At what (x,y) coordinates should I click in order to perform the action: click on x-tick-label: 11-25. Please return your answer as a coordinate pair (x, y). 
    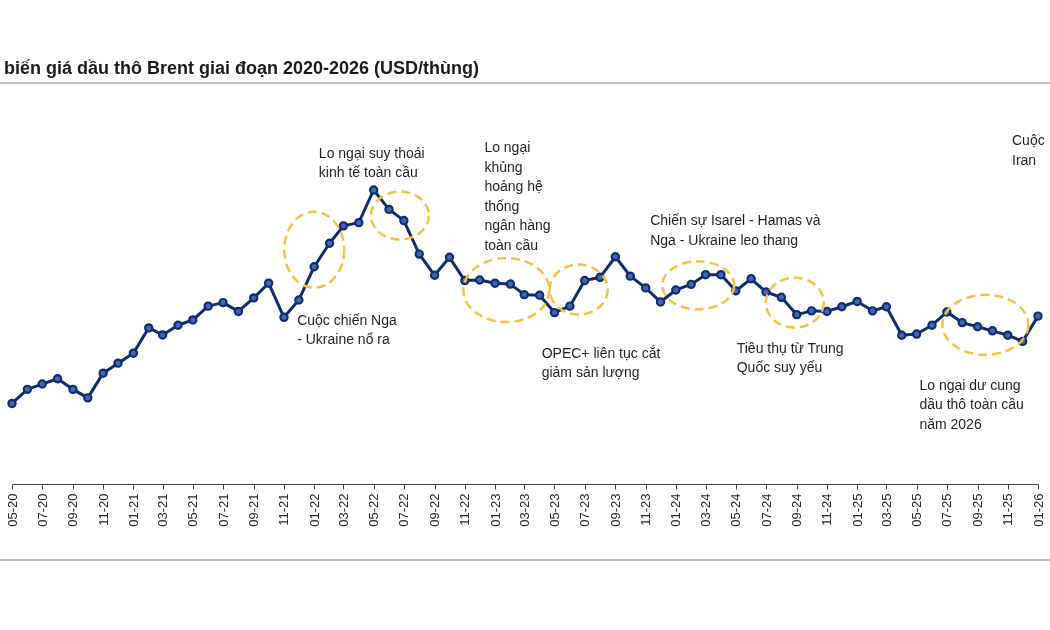
    Looking at the image, I should click on (1008, 509).